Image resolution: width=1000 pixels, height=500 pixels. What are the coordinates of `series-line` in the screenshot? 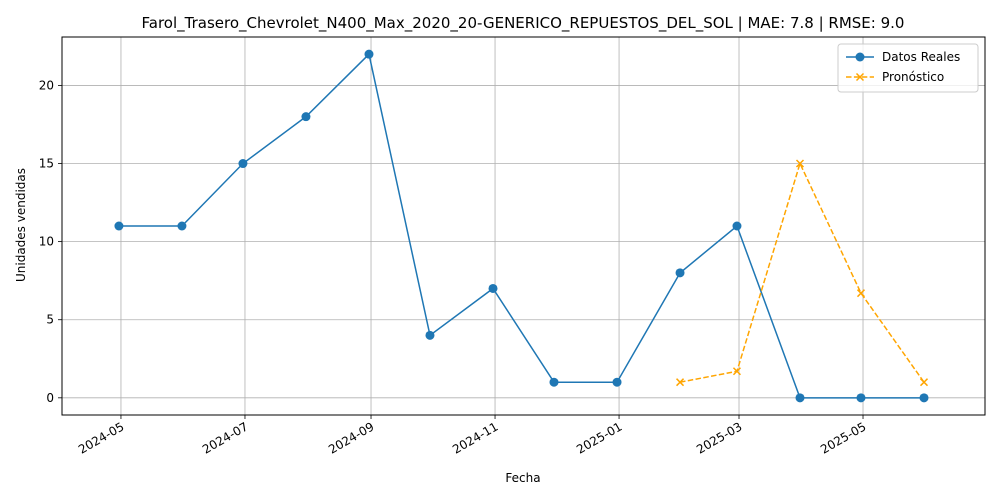 It's located at (802, 272).